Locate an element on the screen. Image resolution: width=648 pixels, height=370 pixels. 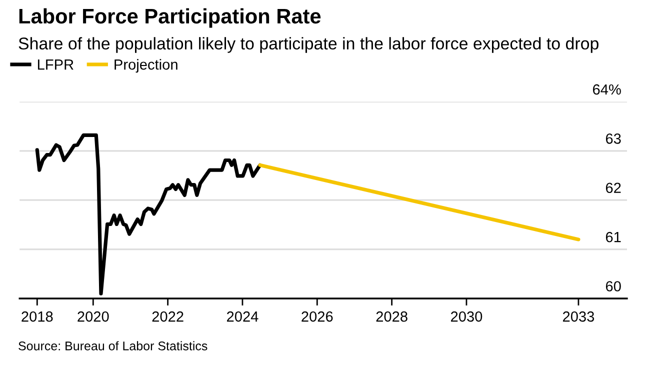
x-tick-label: 2030 is located at coordinates (466, 316).